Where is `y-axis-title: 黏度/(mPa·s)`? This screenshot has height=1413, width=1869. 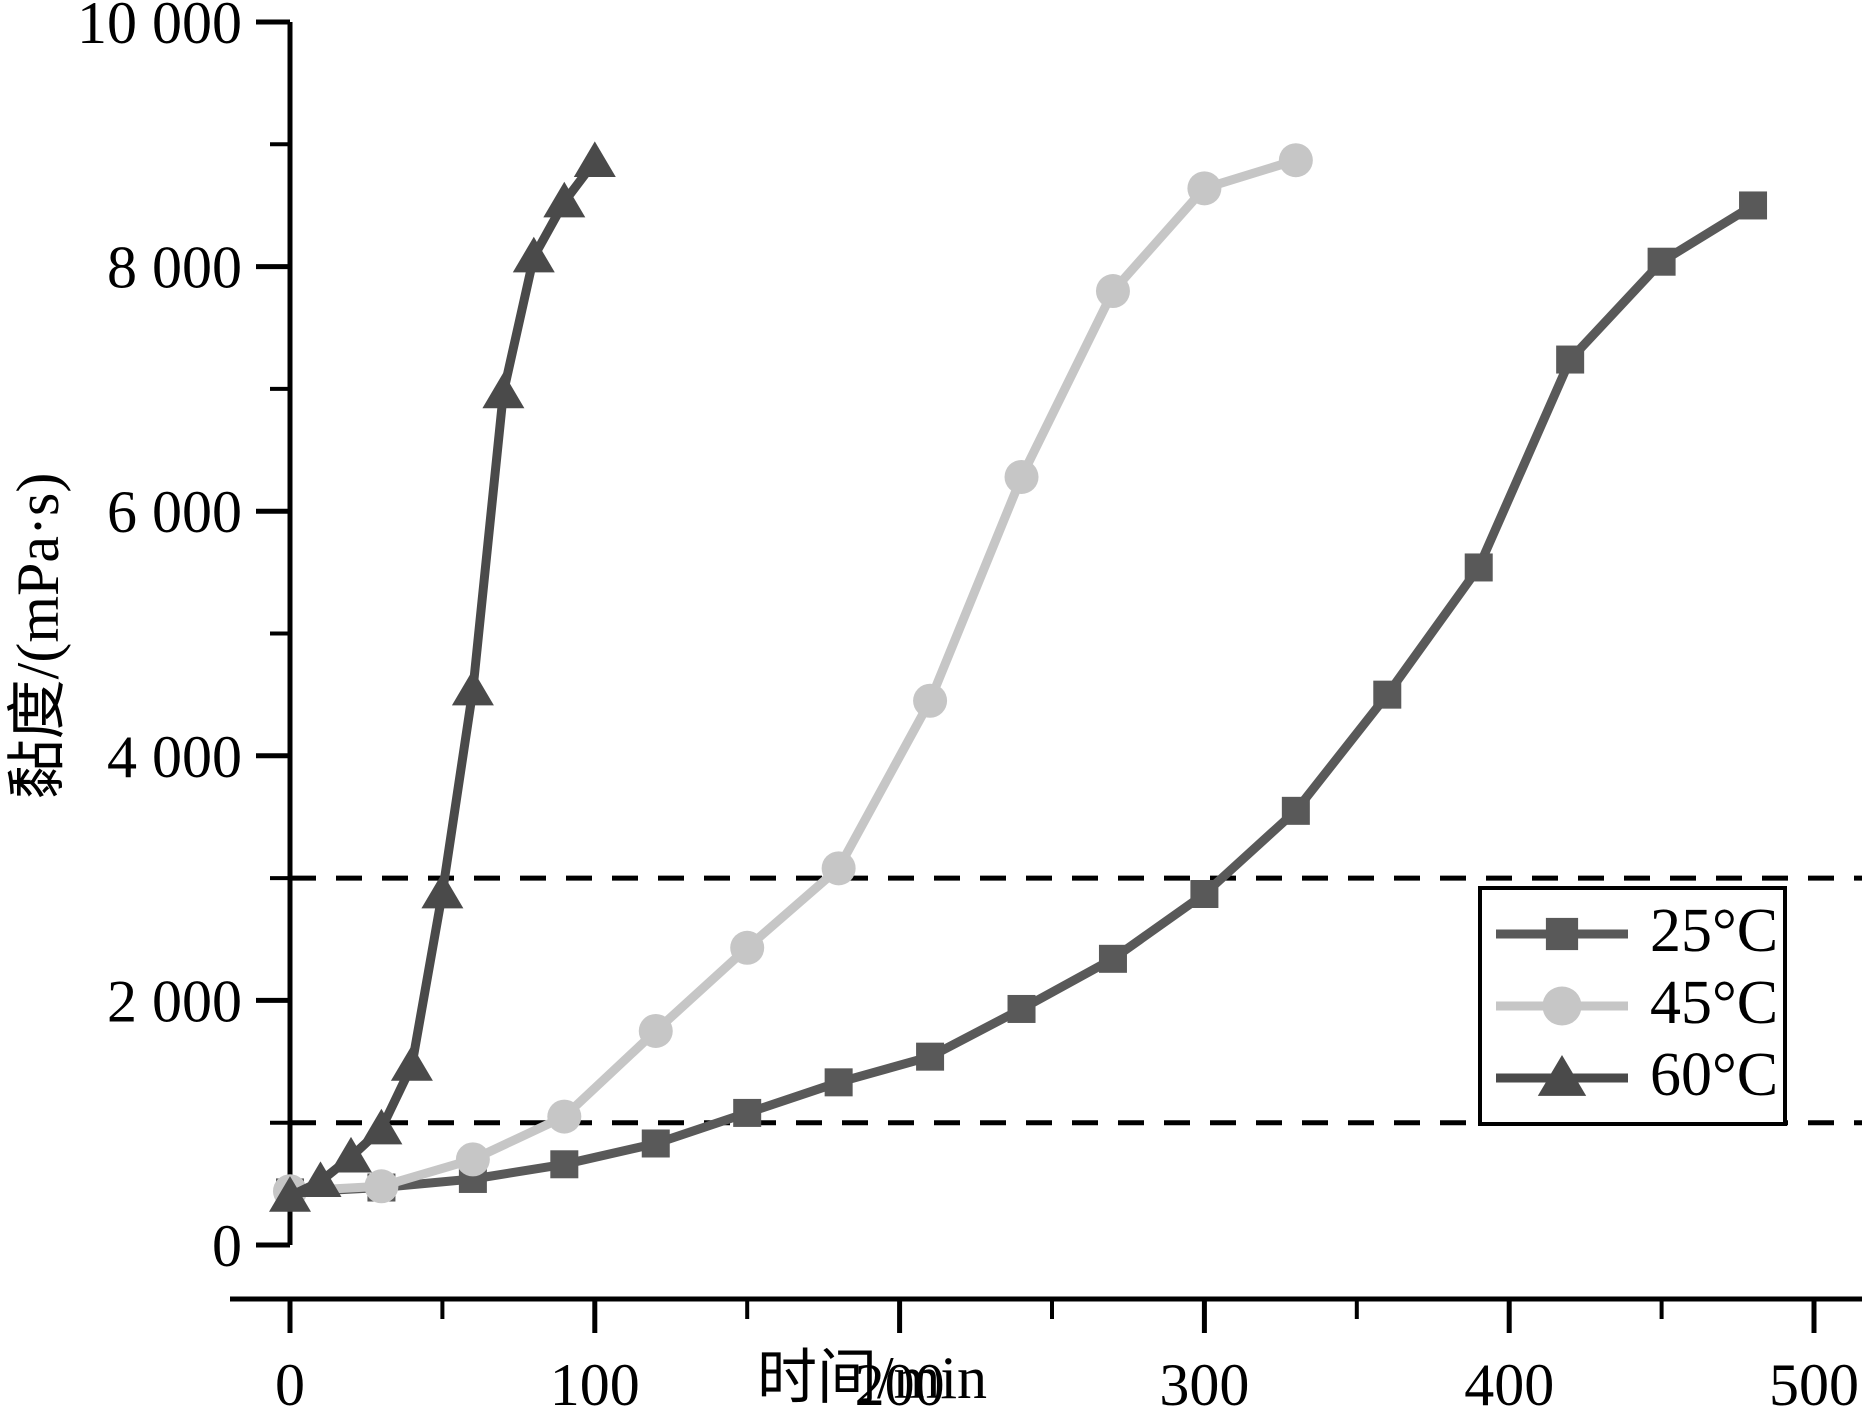
y-axis-title: 黏度/(mPa·s) is located at coordinates (38, 636).